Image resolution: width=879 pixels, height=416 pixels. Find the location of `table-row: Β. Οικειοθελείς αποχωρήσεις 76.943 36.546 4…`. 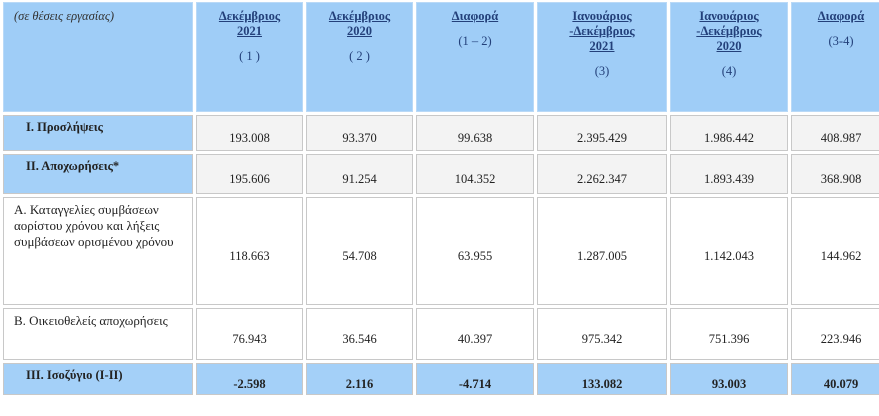

table-row: Β. Οικειοθελείς αποχωρήσεις 76.943 36.546 4… is located at coordinates (441, 334).